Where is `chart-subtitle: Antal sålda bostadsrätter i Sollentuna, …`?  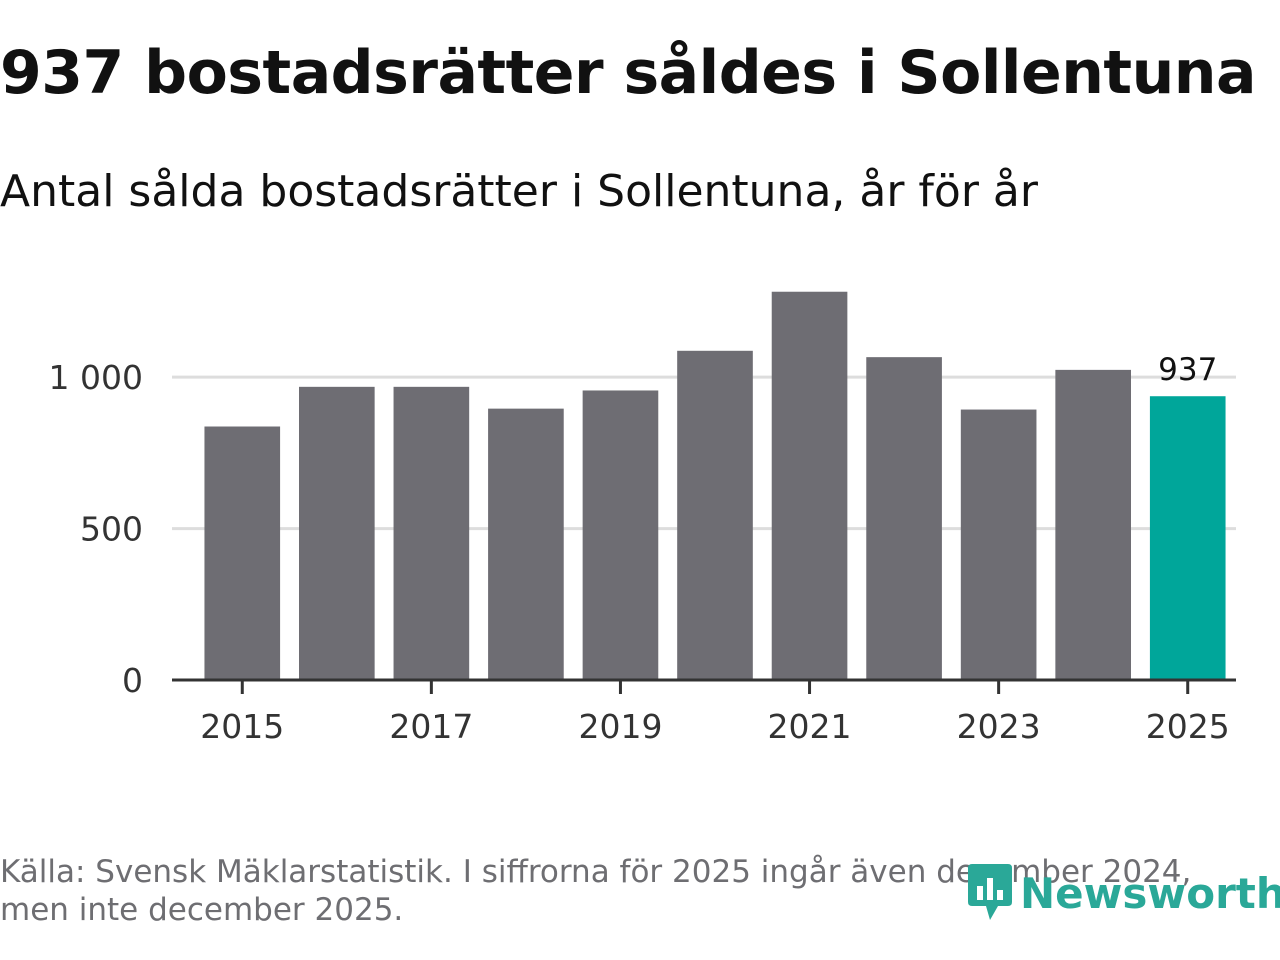
chart-subtitle: Antal sålda bostadsrätter i Sollentuna, … is located at coordinates (519, 191).